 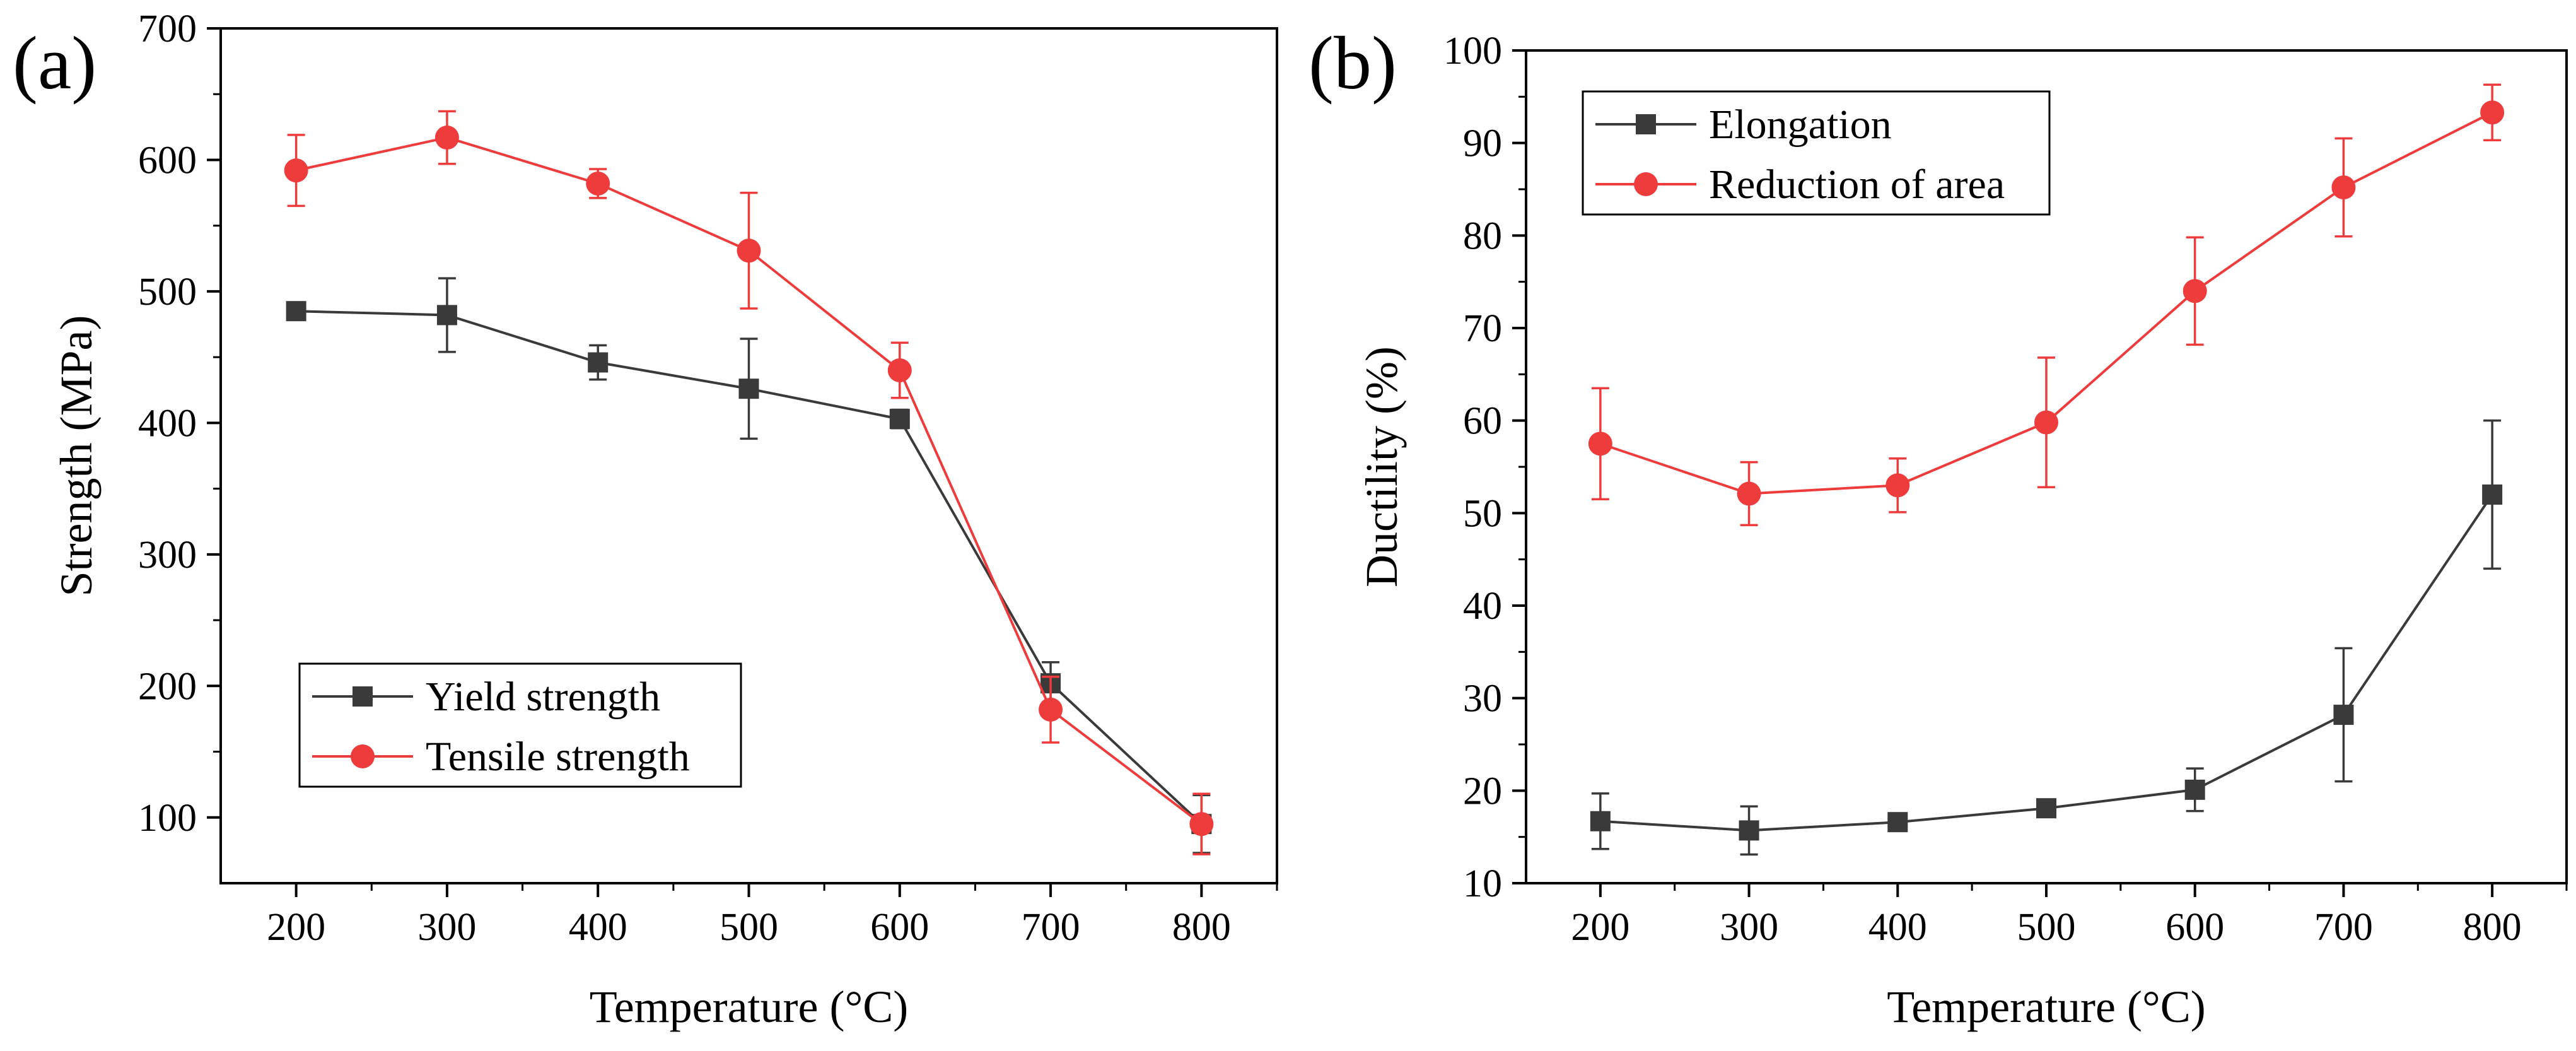 I want to click on y-tick-label: 70, so click(x=1483, y=328).